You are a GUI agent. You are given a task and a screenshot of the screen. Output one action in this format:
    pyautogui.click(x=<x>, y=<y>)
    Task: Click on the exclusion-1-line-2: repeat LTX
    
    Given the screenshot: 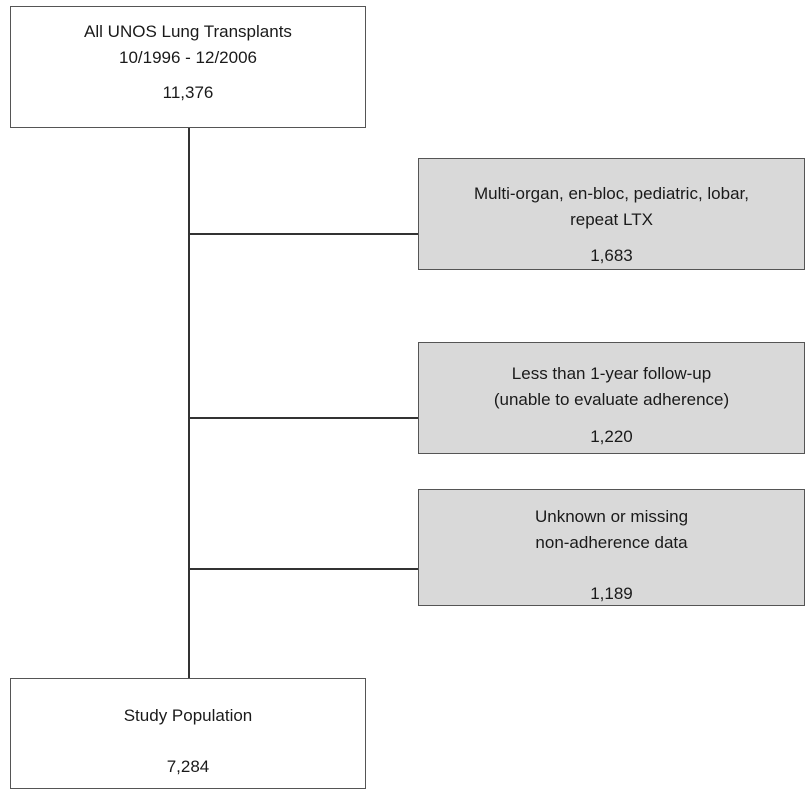 What is the action you would take?
    pyautogui.click(x=611, y=219)
    